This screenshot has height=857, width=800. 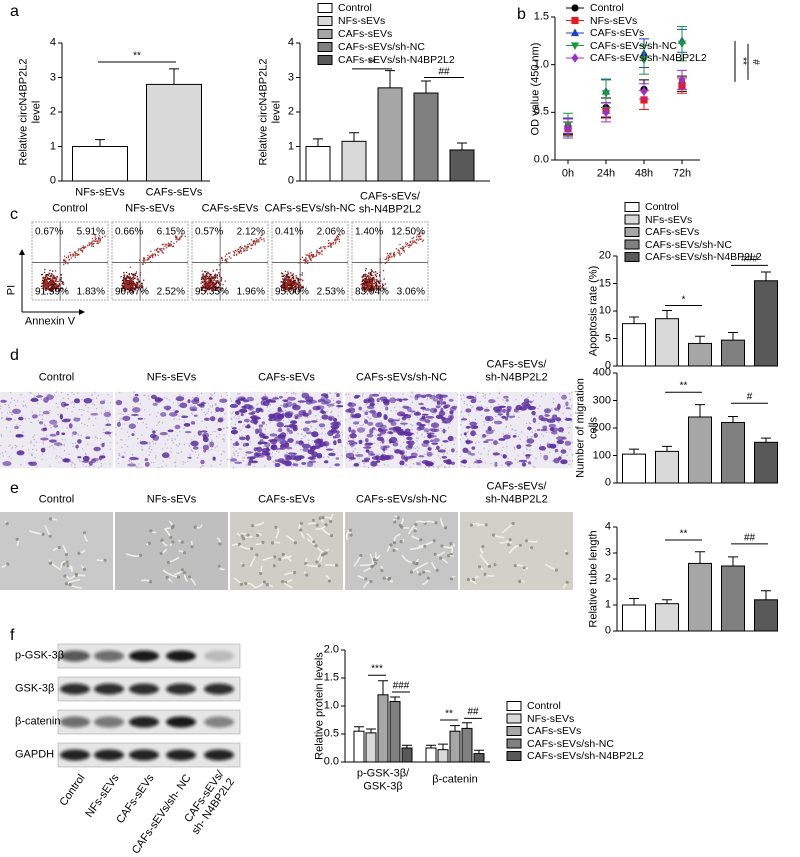 I want to click on tube-image, so click(x=56, y=551).